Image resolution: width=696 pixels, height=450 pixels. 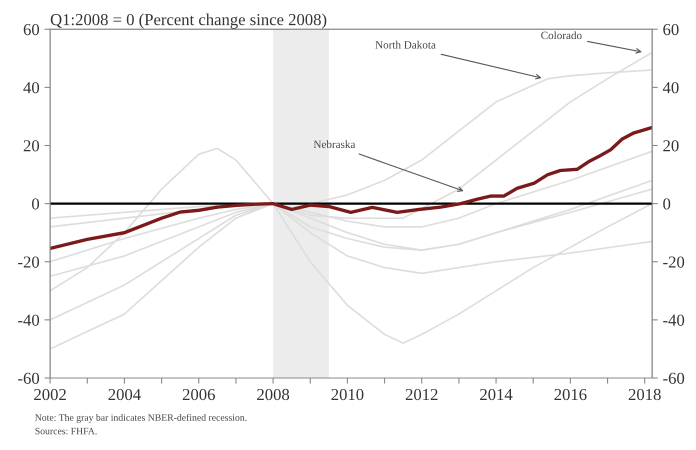 I want to click on x-tick-label: 2018, so click(x=644, y=394).